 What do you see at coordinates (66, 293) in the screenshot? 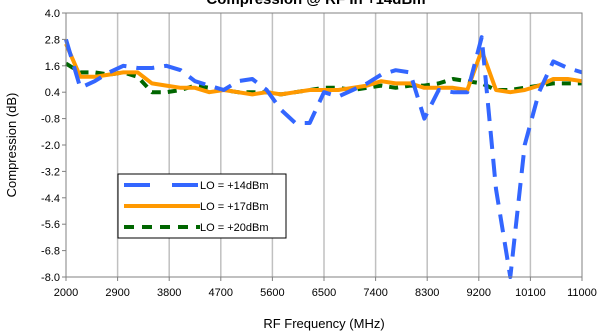
I see `x-tick-label: 2000` at bounding box center [66, 293].